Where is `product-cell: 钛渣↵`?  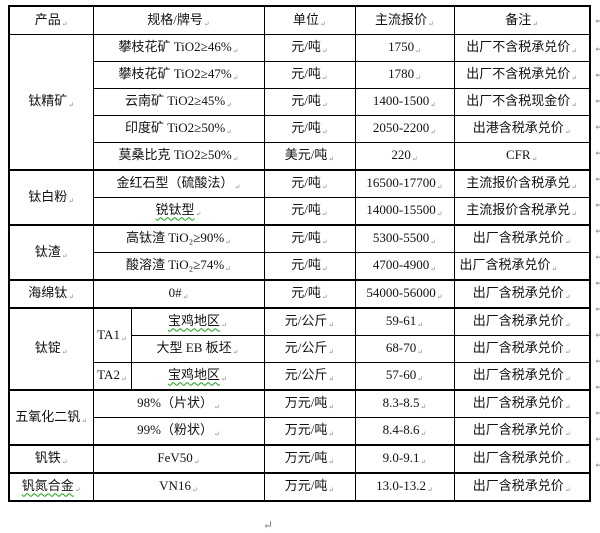 product-cell: 钛渣↵ is located at coordinates (51, 252).